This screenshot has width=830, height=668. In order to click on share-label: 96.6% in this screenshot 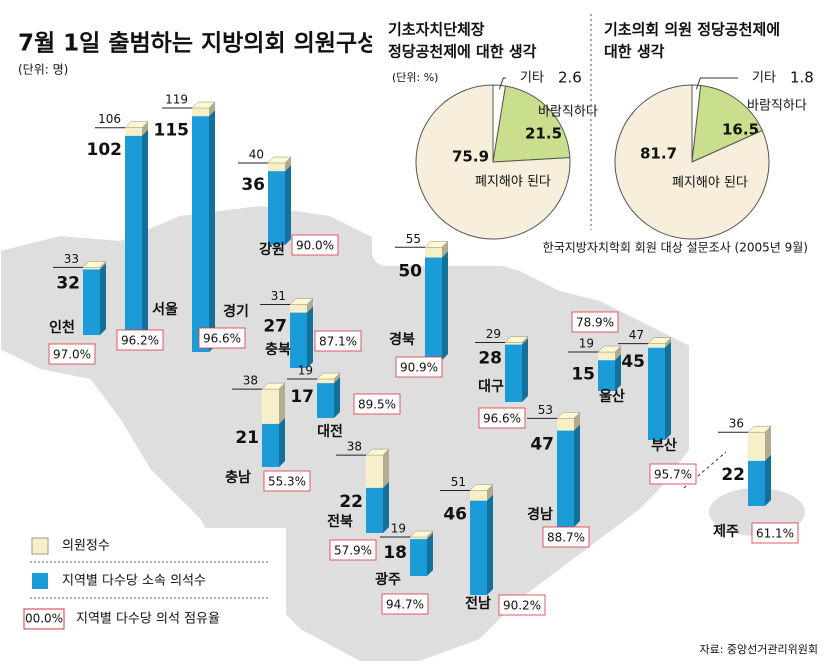, I will do `click(222, 339)`.